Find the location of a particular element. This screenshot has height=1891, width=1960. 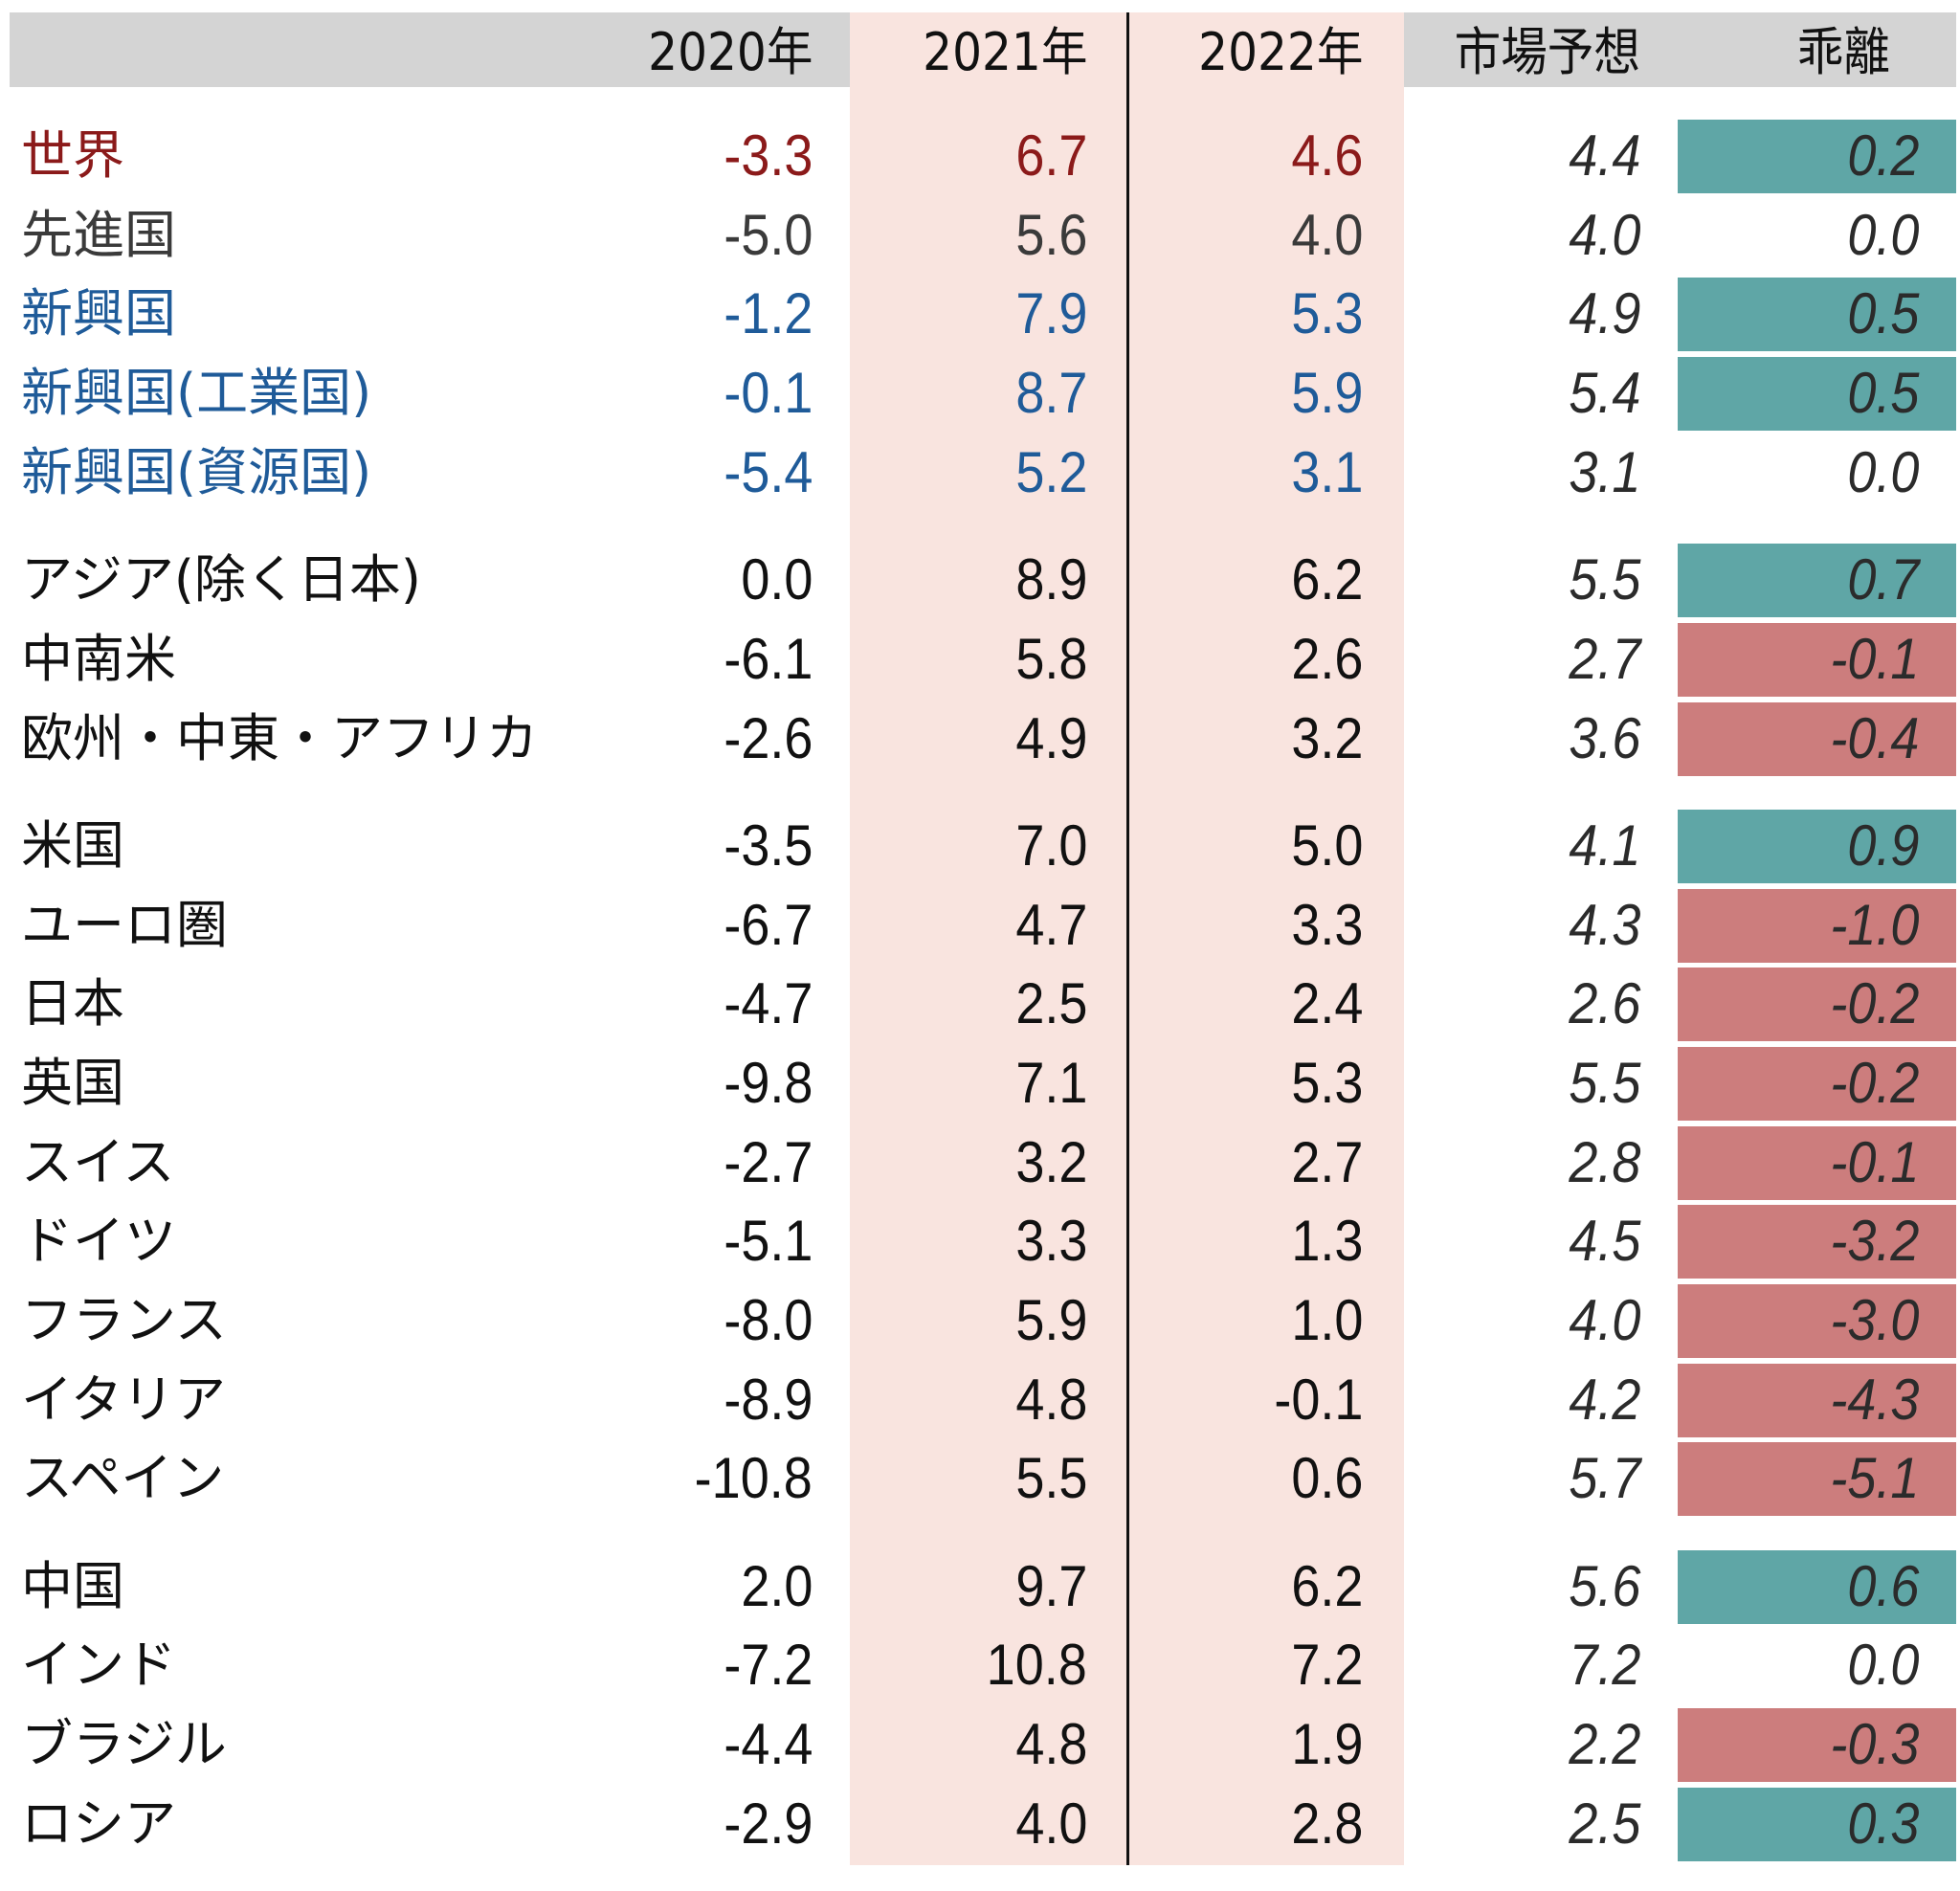

forecast-cell: -0.4 is located at coordinates (1874, 737).